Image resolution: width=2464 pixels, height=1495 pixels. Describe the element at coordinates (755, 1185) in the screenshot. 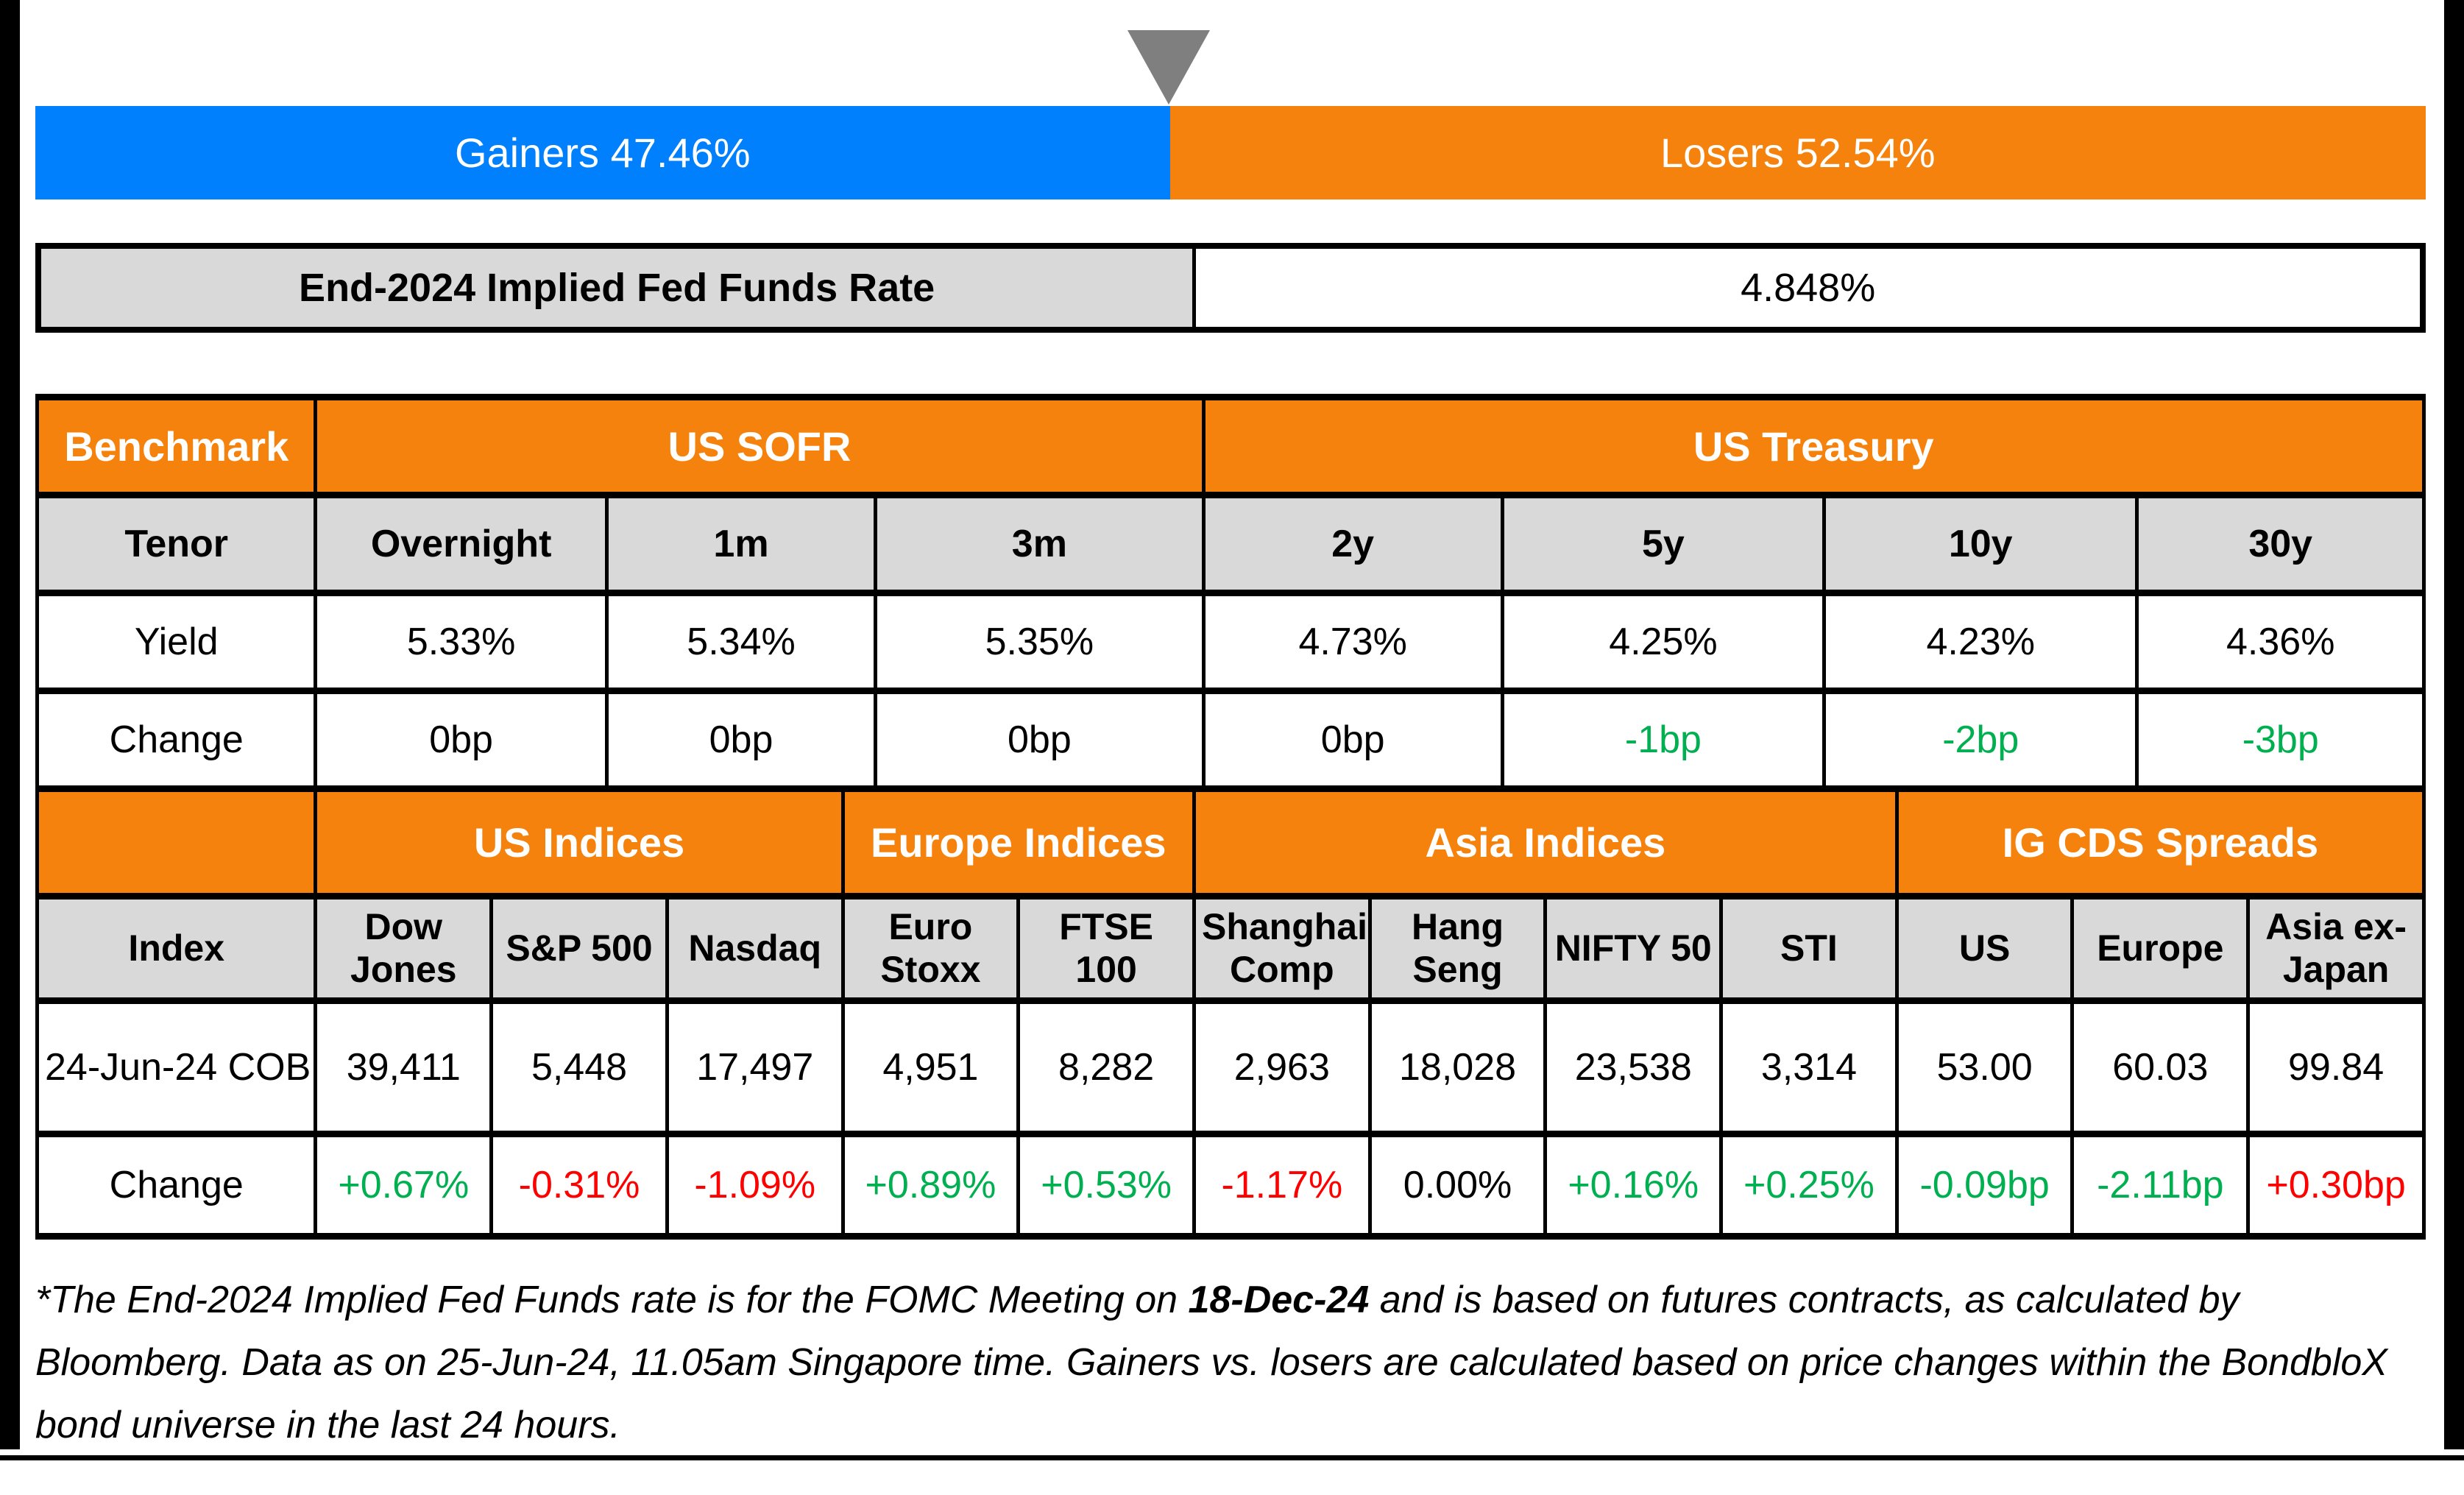

I see `index-change-cell: -1.09%` at that location.